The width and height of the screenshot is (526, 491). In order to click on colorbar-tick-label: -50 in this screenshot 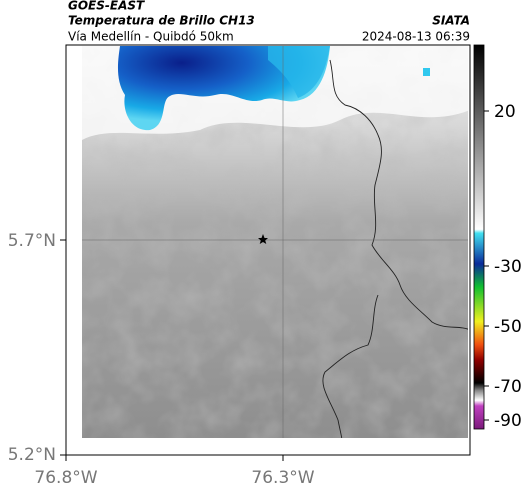, I will do `click(508, 327)`.